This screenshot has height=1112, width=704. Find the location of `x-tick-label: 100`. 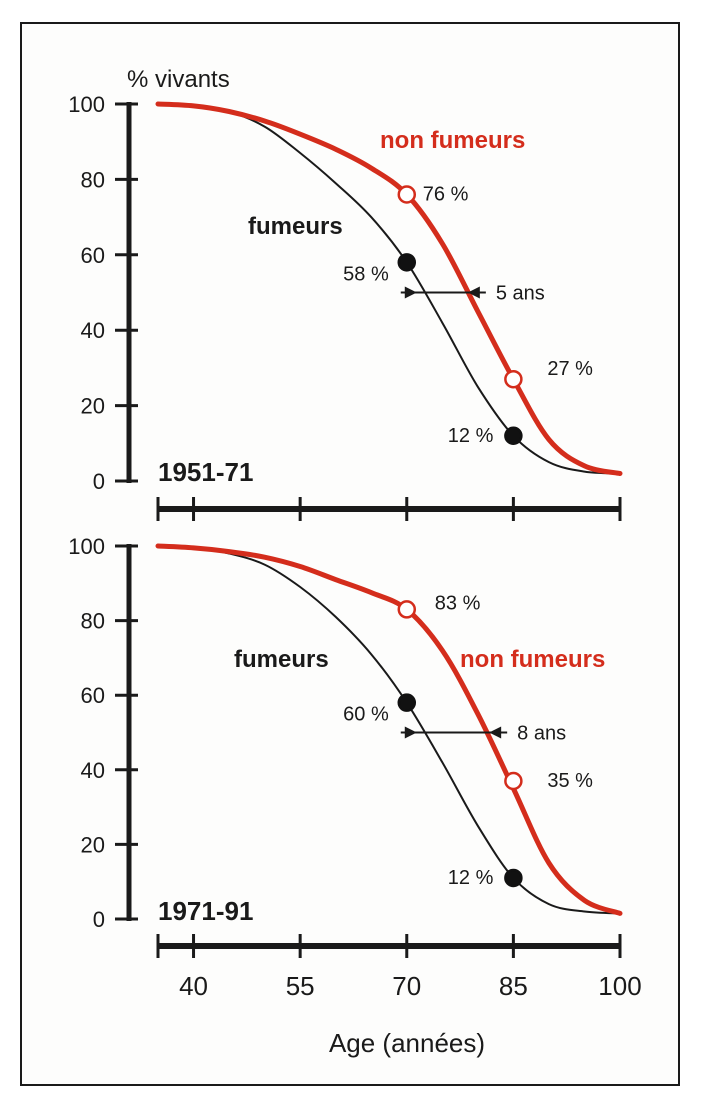

x-tick-label: 100 is located at coordinates (619, 986).